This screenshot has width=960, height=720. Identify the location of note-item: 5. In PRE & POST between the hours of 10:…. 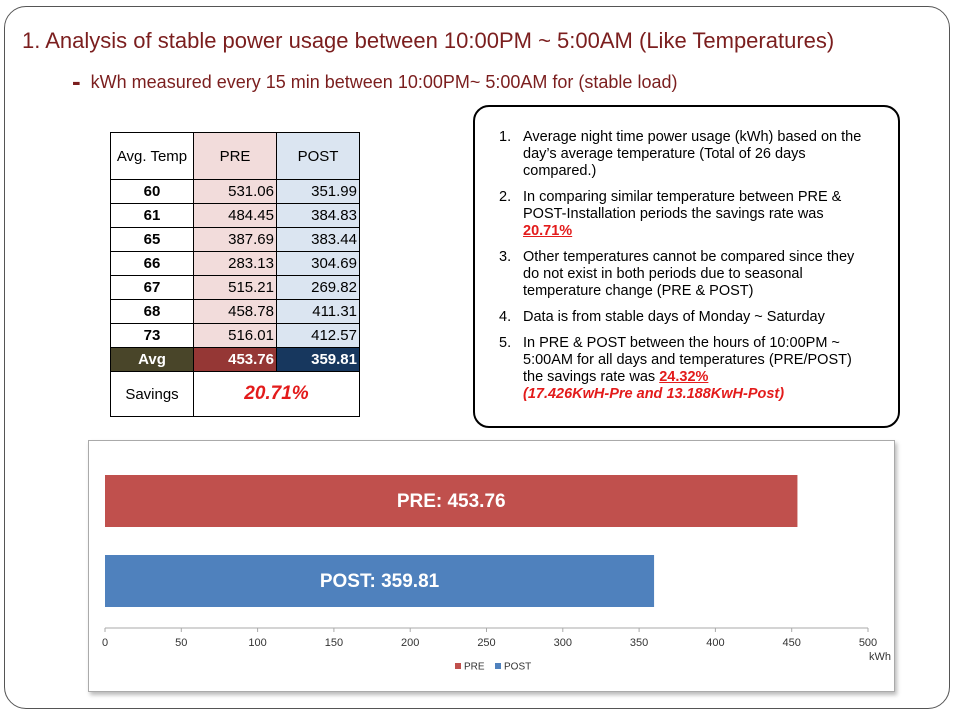
(686, 369).